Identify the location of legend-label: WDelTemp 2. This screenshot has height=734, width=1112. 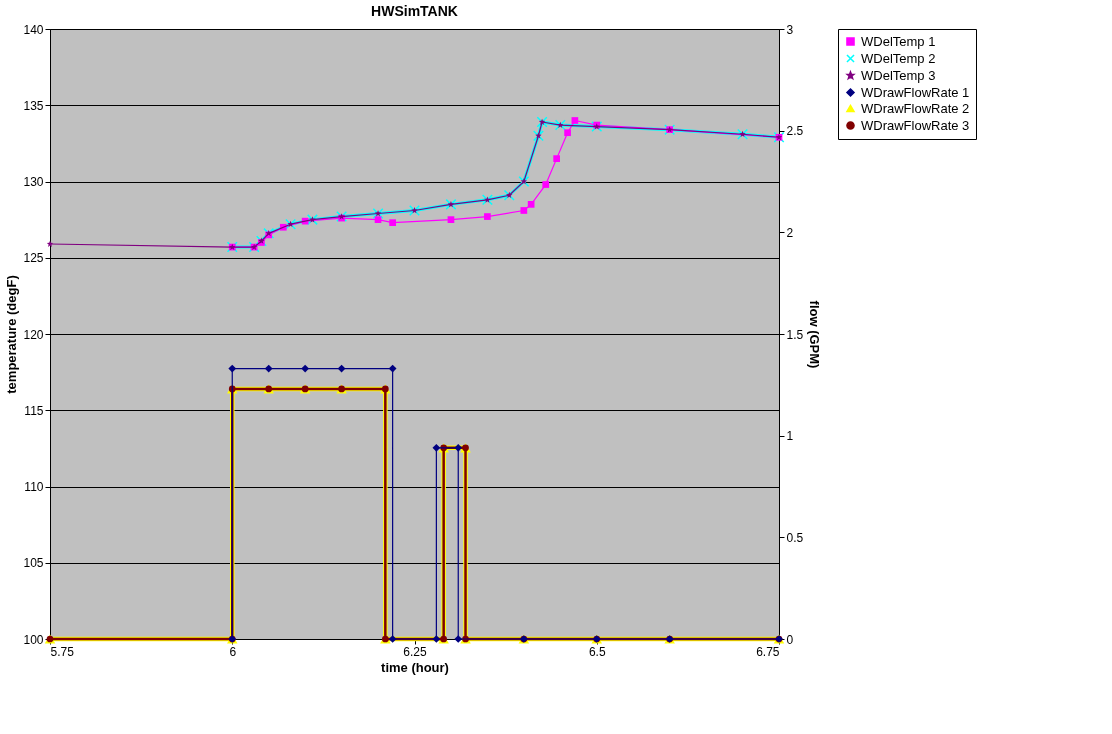
(898, 58).